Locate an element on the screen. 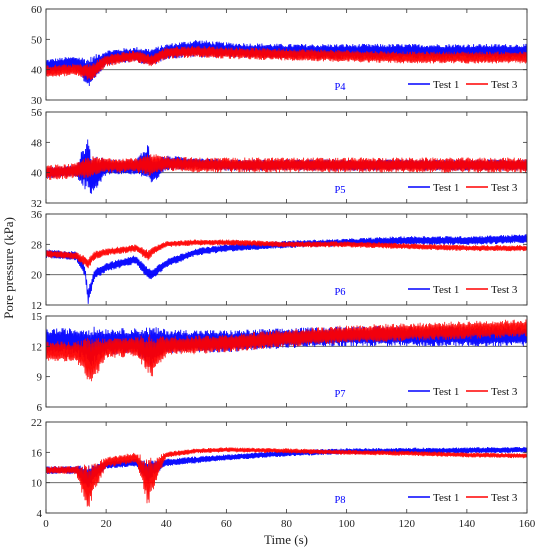 The image size is (538, 555). y-tick-label: 6 is located at coordinates (40, 408).